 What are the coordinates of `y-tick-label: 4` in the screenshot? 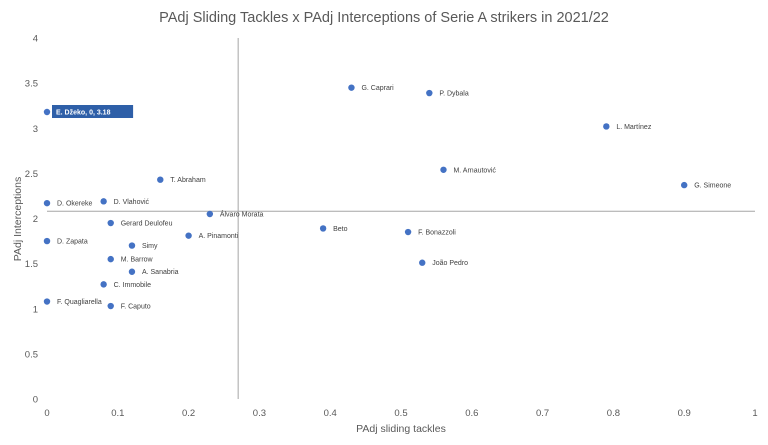 It's located at (35, 39).